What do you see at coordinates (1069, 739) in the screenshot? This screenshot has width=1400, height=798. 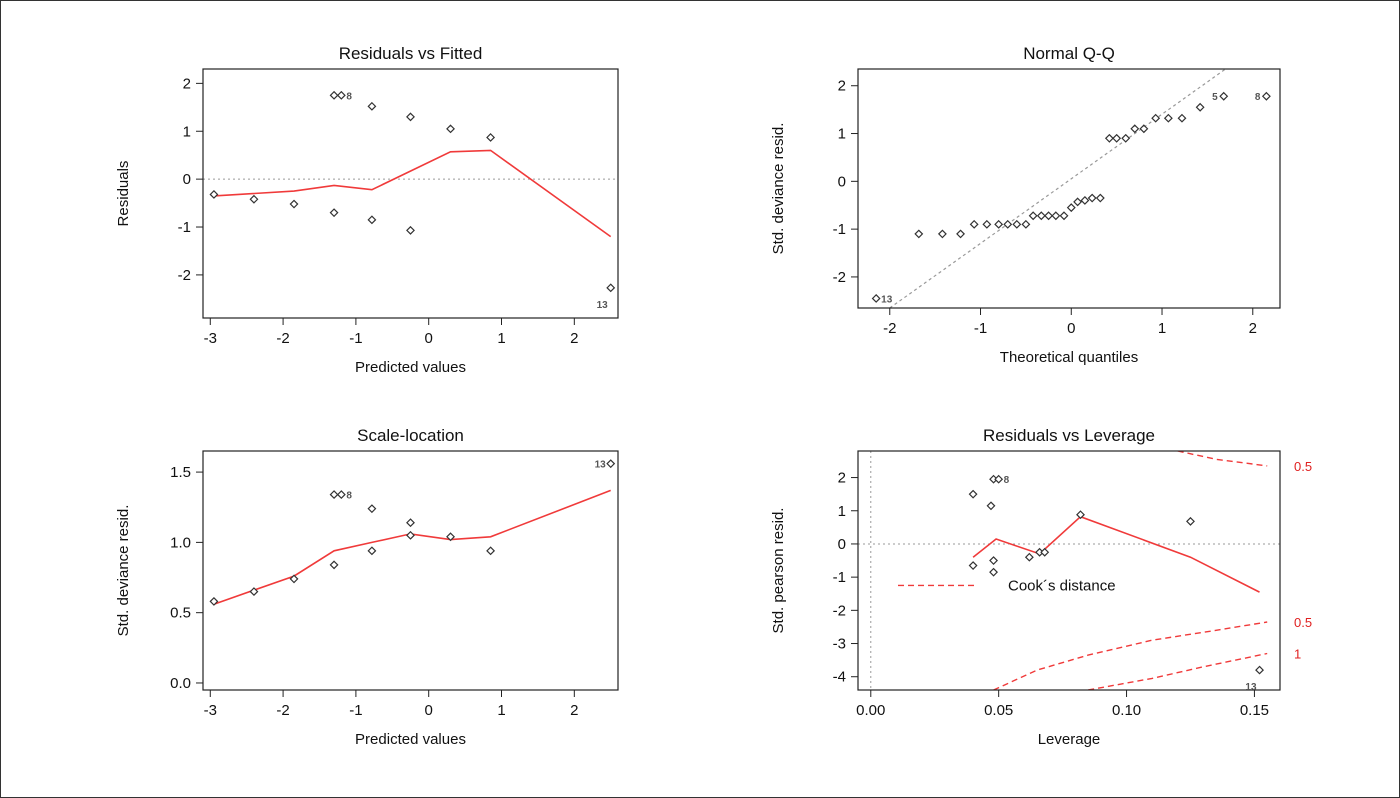 I see `x-axis-label: Leverage` at bounding box center [1069, 739].